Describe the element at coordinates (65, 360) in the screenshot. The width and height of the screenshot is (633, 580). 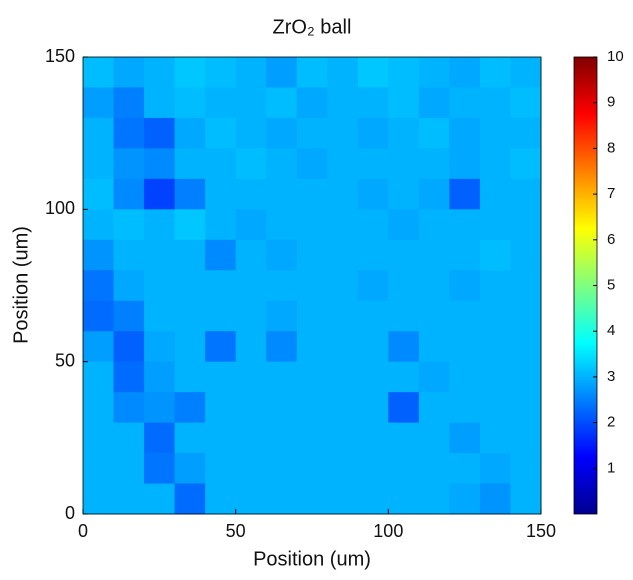
I see `y-tick-label: 50` at that location.